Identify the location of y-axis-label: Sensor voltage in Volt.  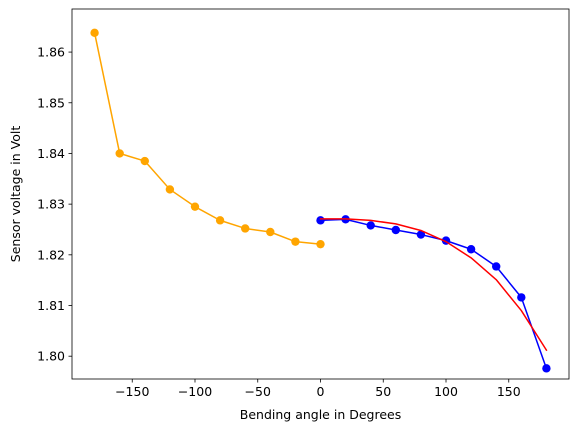
(15, 194).